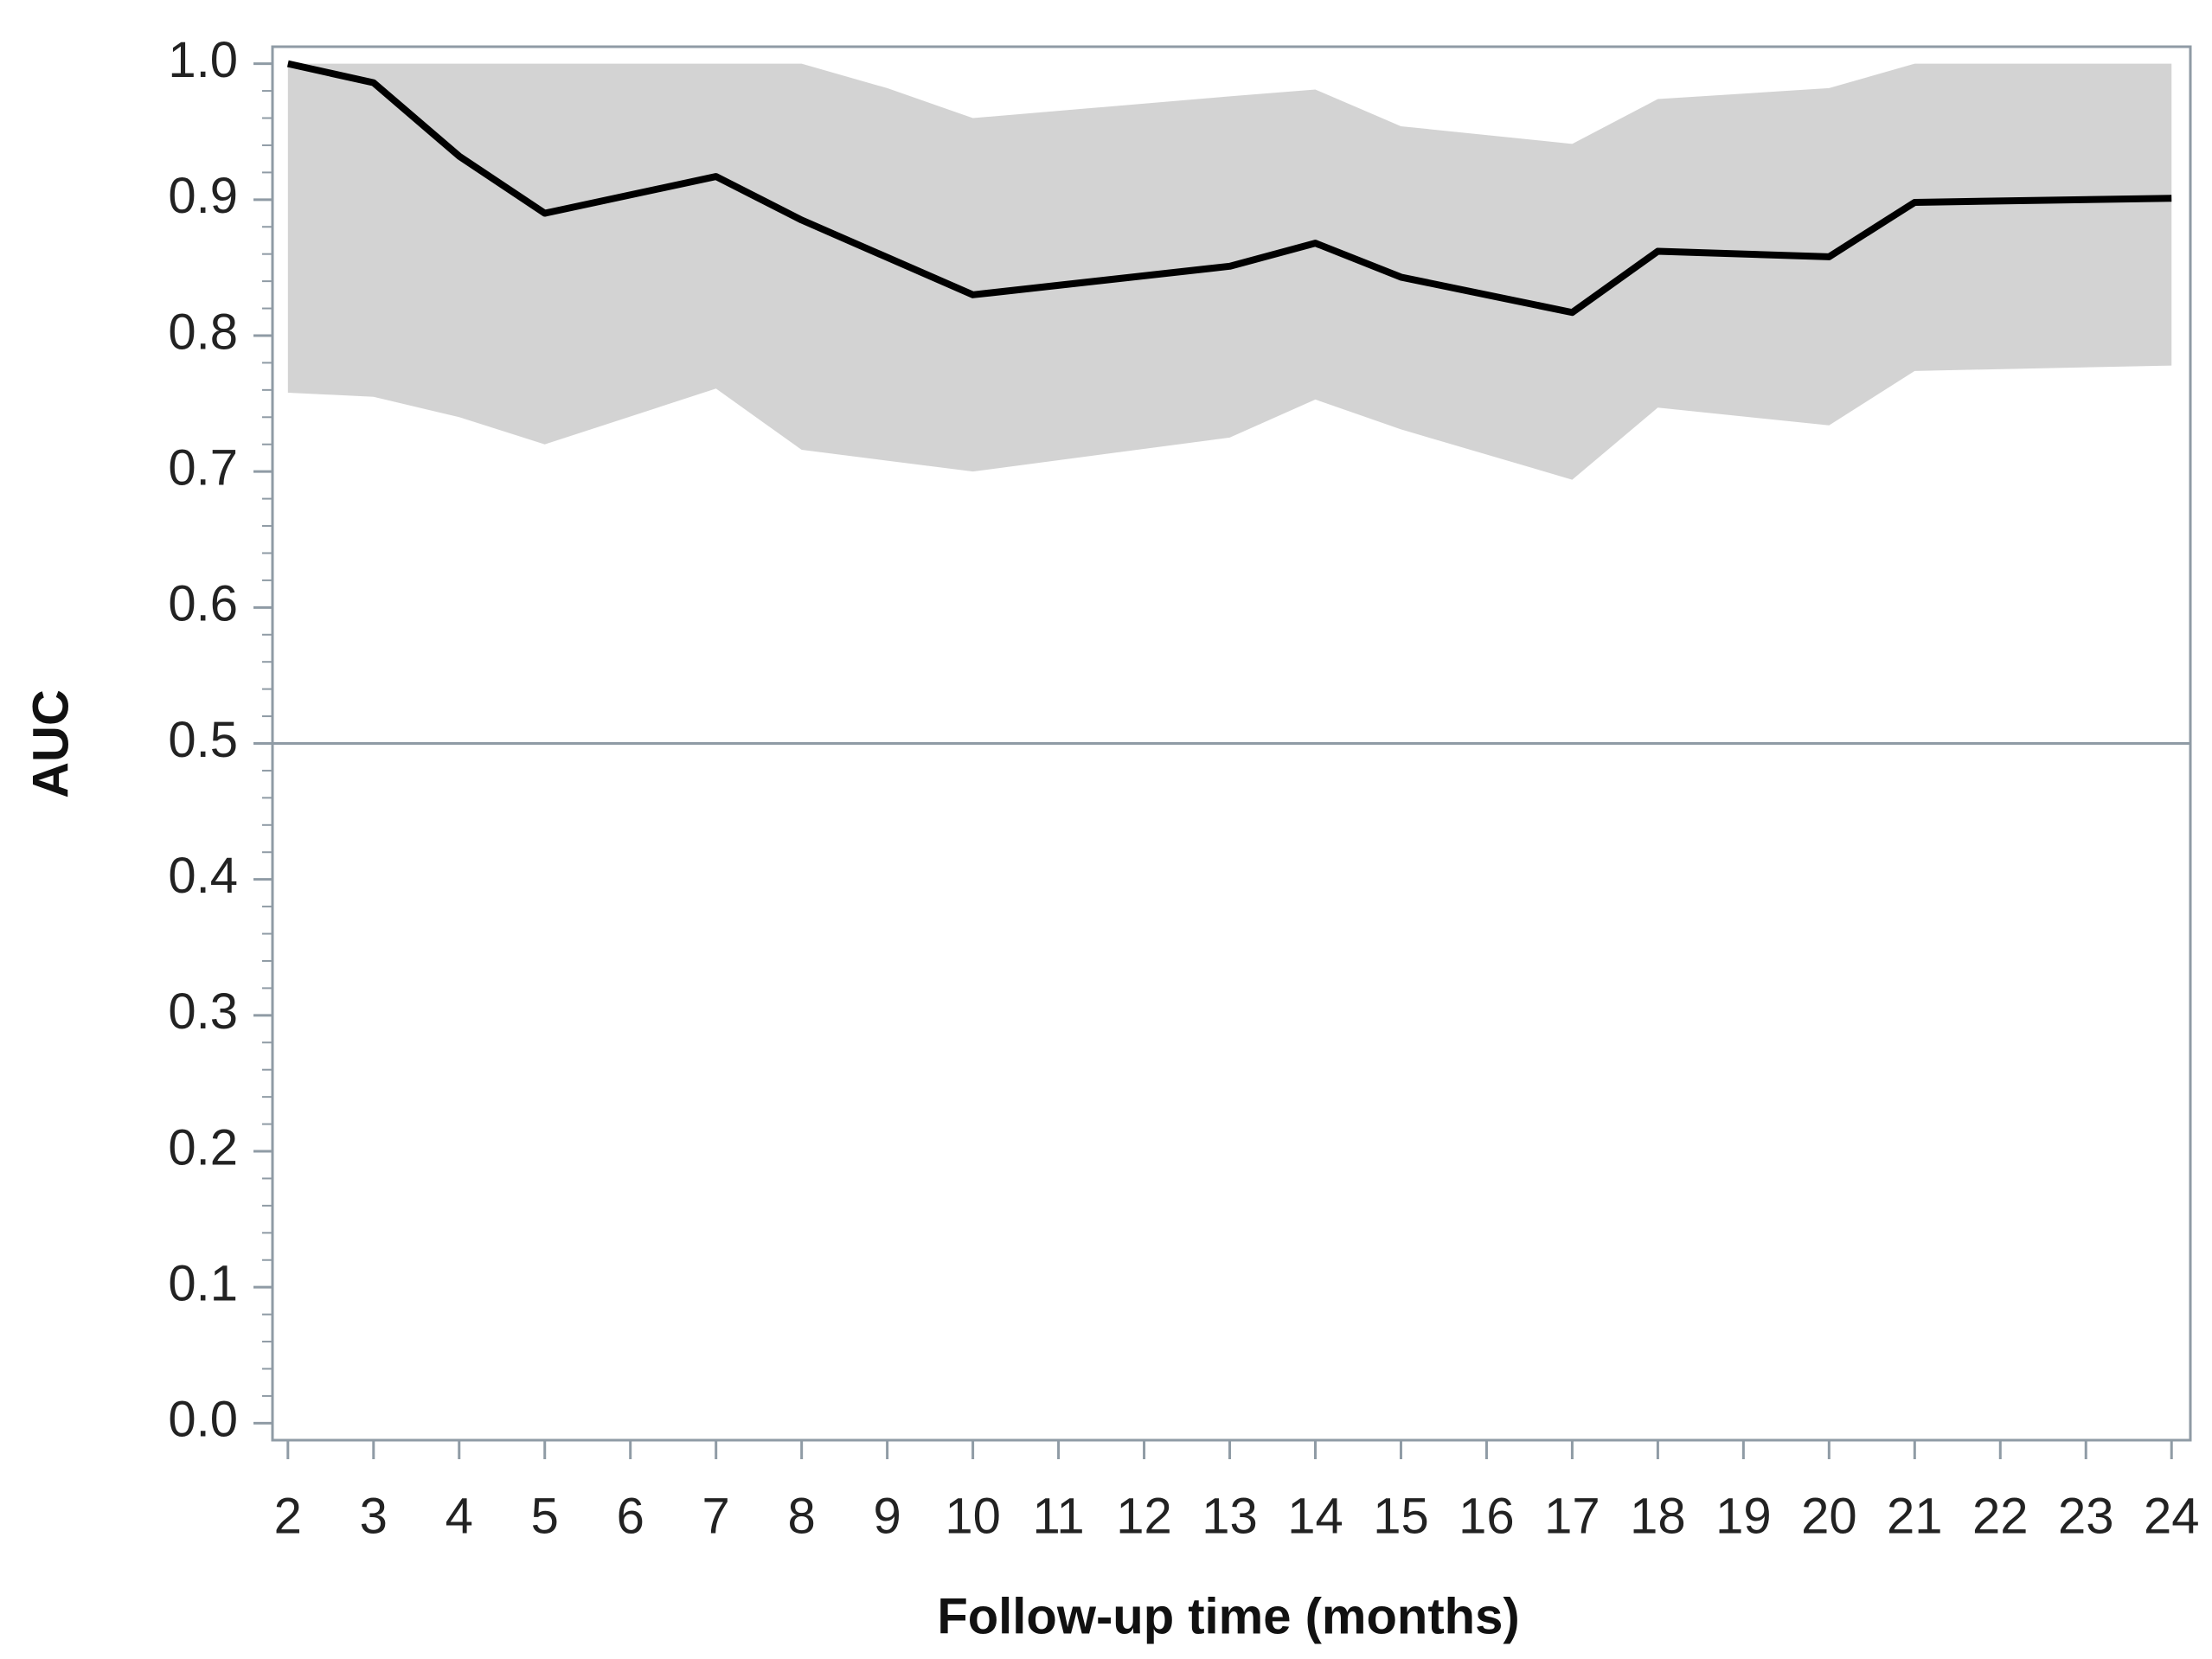 Image resolution: width=2212 pixels, height=1659 pixels. Describe the element at coordinates (288, 1516) in the screenshot. I see `x-tick-label: 2` at that location.